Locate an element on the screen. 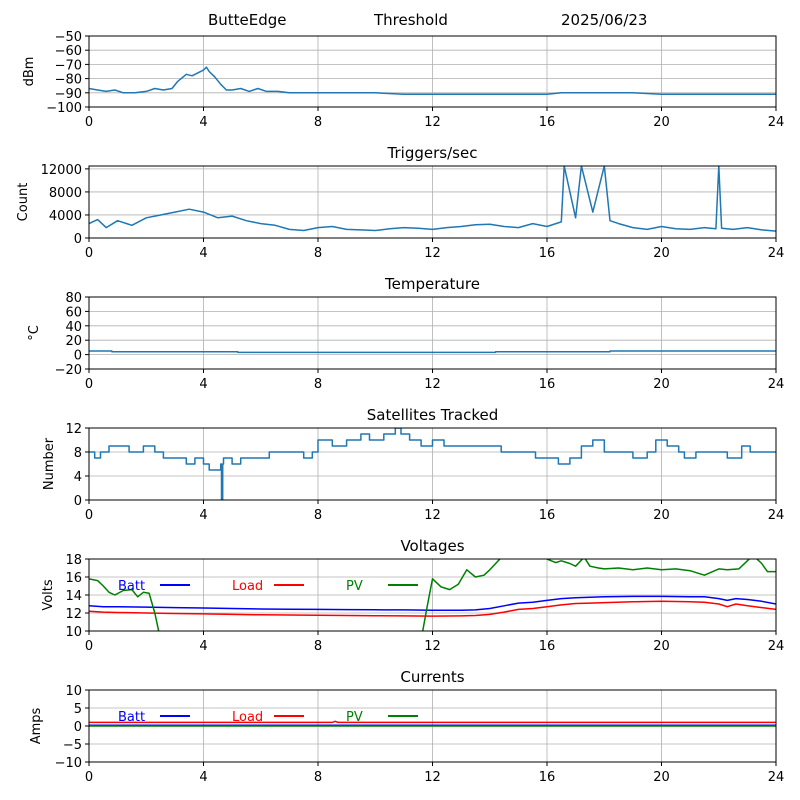  panel-1: 0 4 8 12 16 20 24 −100−90−80−70−60−50 dBm is located at coordinates (403, 80).